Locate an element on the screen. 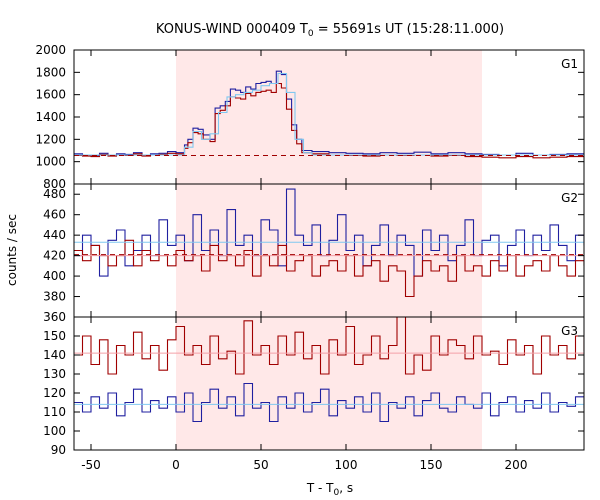 Image resolution: width=600 pixels, height=500 pixels. y-tick-label: 400 is located at coordinates (54, 276).